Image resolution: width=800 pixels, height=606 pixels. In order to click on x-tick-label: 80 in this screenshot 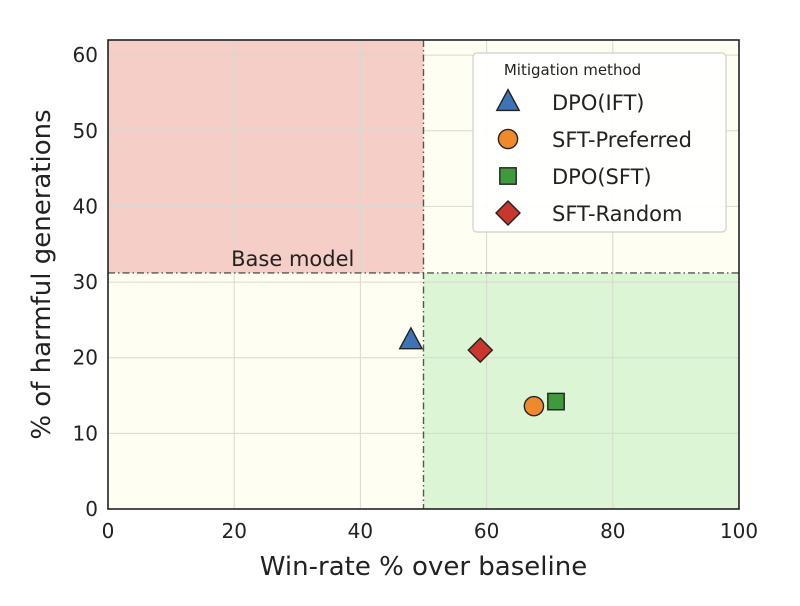, I will do `click(612, 531)`.